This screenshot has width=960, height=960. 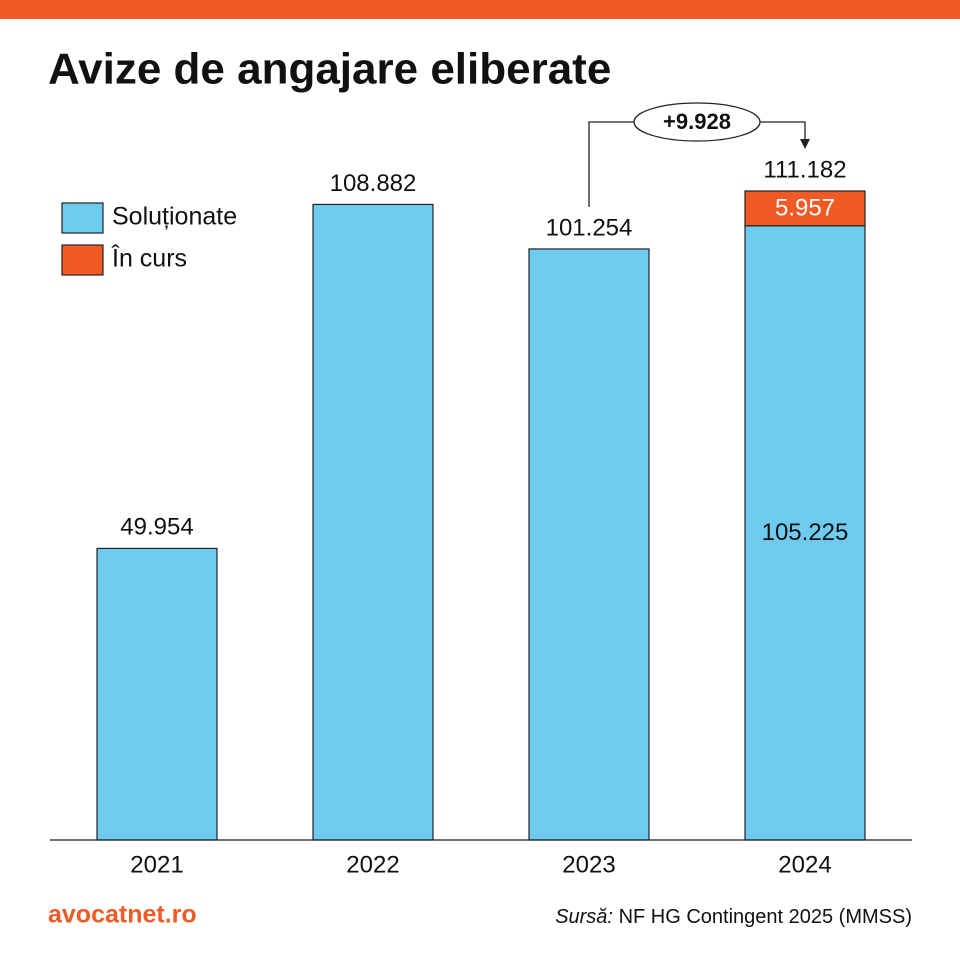 What do you see at coordinates (156, 864) in the screenshot?
I see `x-tick-label: 2021` at bounding box center [156, 864].